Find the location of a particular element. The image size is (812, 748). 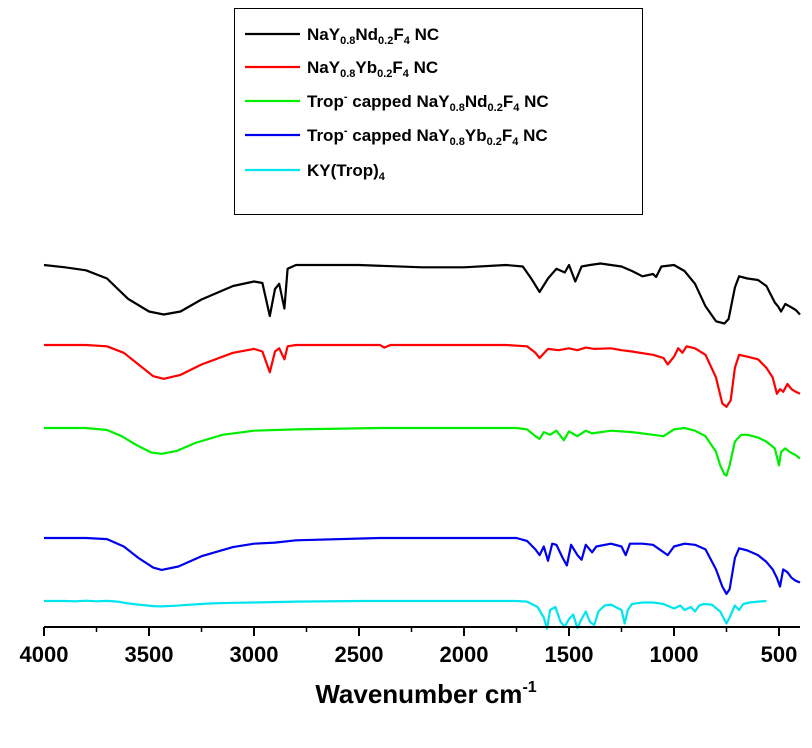

x-tick-label-2500: 2500 is located at coordinates (359, 654).